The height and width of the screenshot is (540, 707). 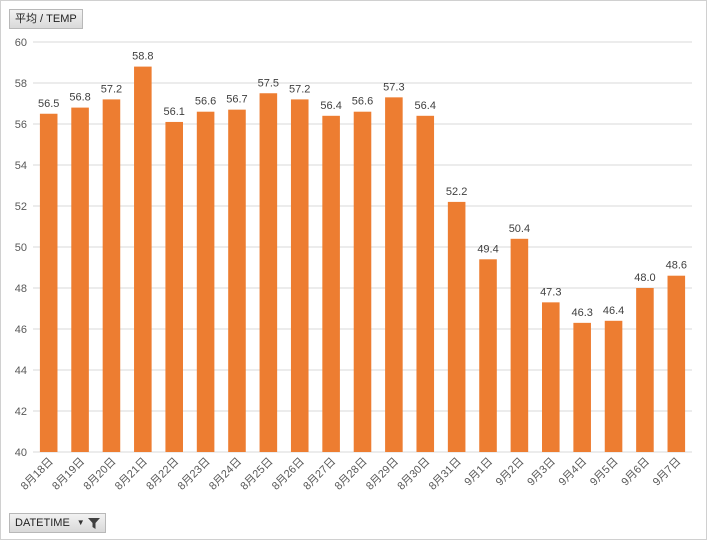 I want to click on x-tick-label: 8月29日, so click(x=382, y=474).